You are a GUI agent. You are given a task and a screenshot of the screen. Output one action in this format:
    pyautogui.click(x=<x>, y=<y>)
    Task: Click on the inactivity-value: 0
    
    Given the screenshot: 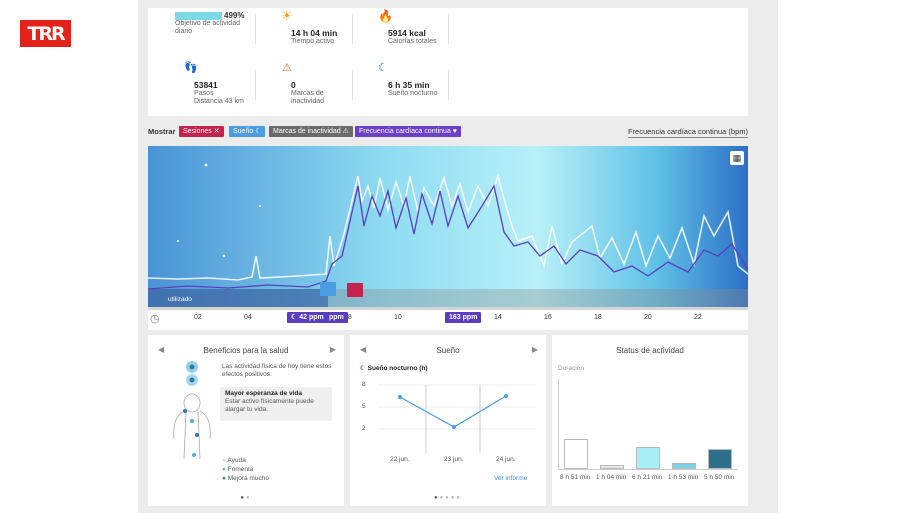 What is the action you would take?
    pyautogui.click(x=293, y=85)
    